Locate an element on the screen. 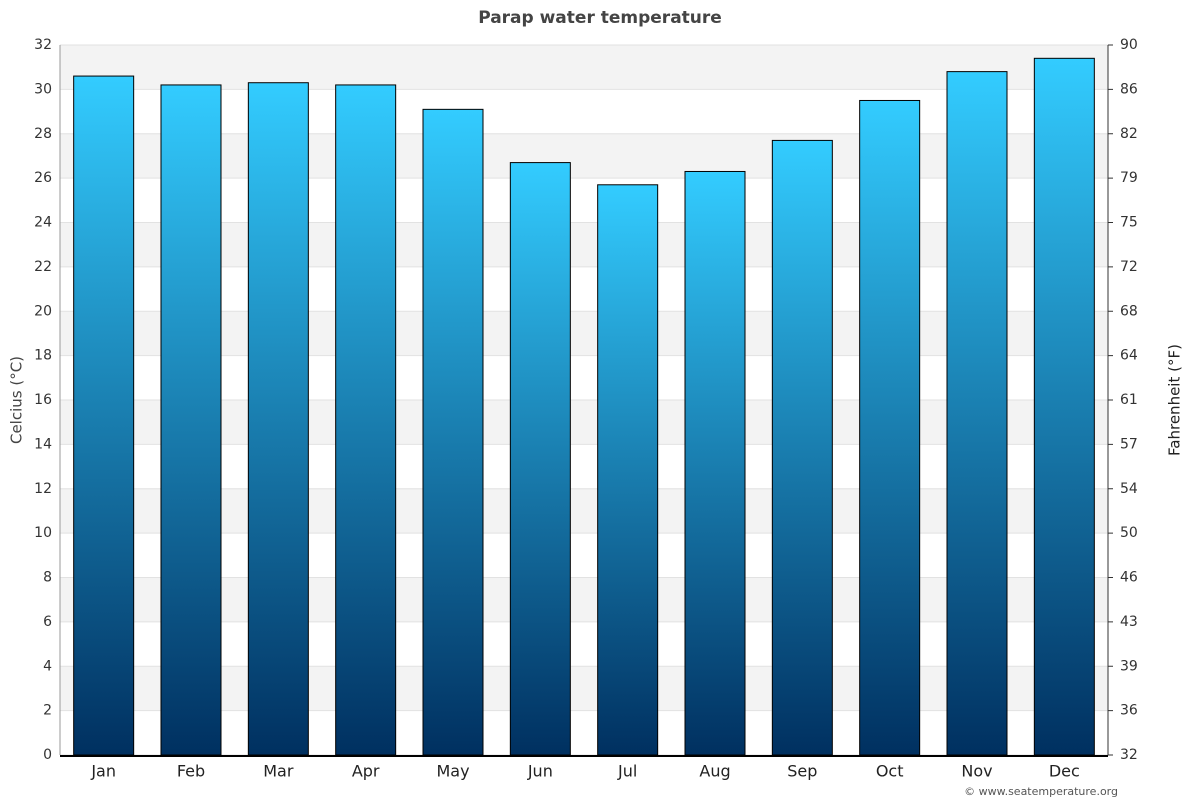 The width and height of the screenshot is (1200, 800). y2-tick-label: 86 is located at coordinates (1129, 89).